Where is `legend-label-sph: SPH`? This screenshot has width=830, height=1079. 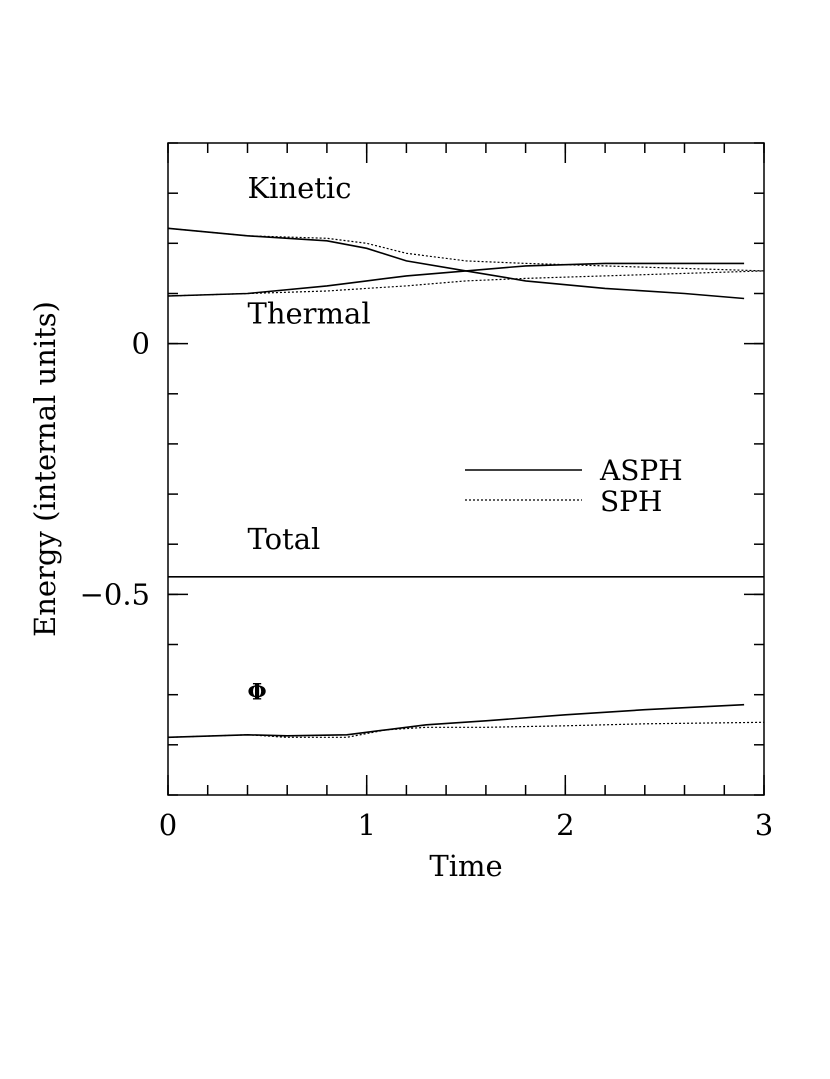
legend-label-sph: SPH is located at coordinates (631, 501).